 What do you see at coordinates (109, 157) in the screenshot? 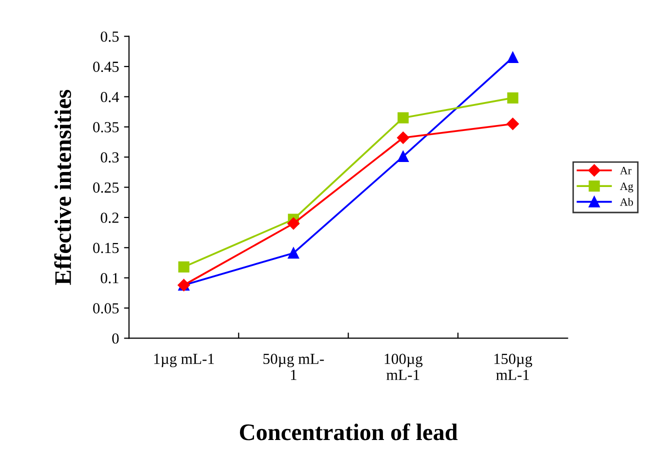
I see `y-tick-label: 0.3` at bounding box center [109, 157].